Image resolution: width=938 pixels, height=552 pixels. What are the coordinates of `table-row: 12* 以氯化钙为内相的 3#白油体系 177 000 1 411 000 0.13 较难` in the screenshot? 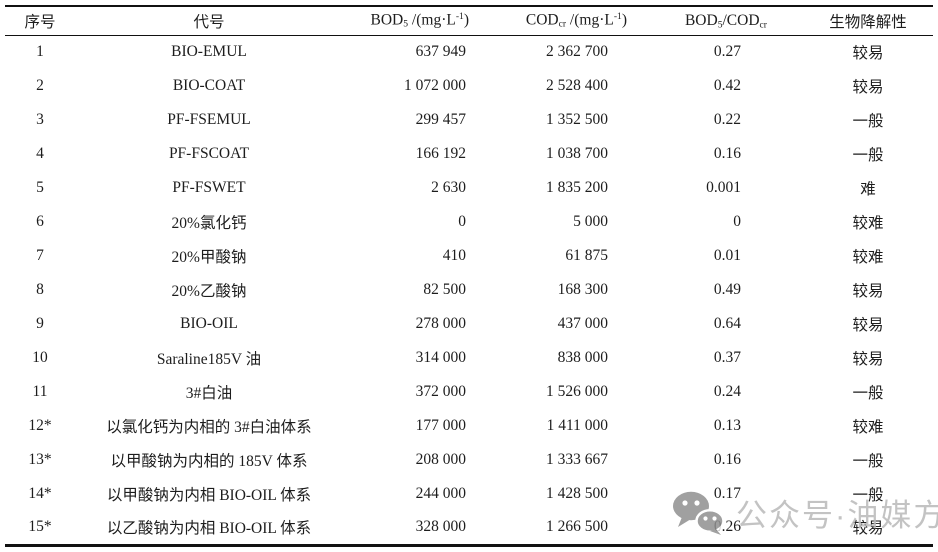 It's located at (469, 426).